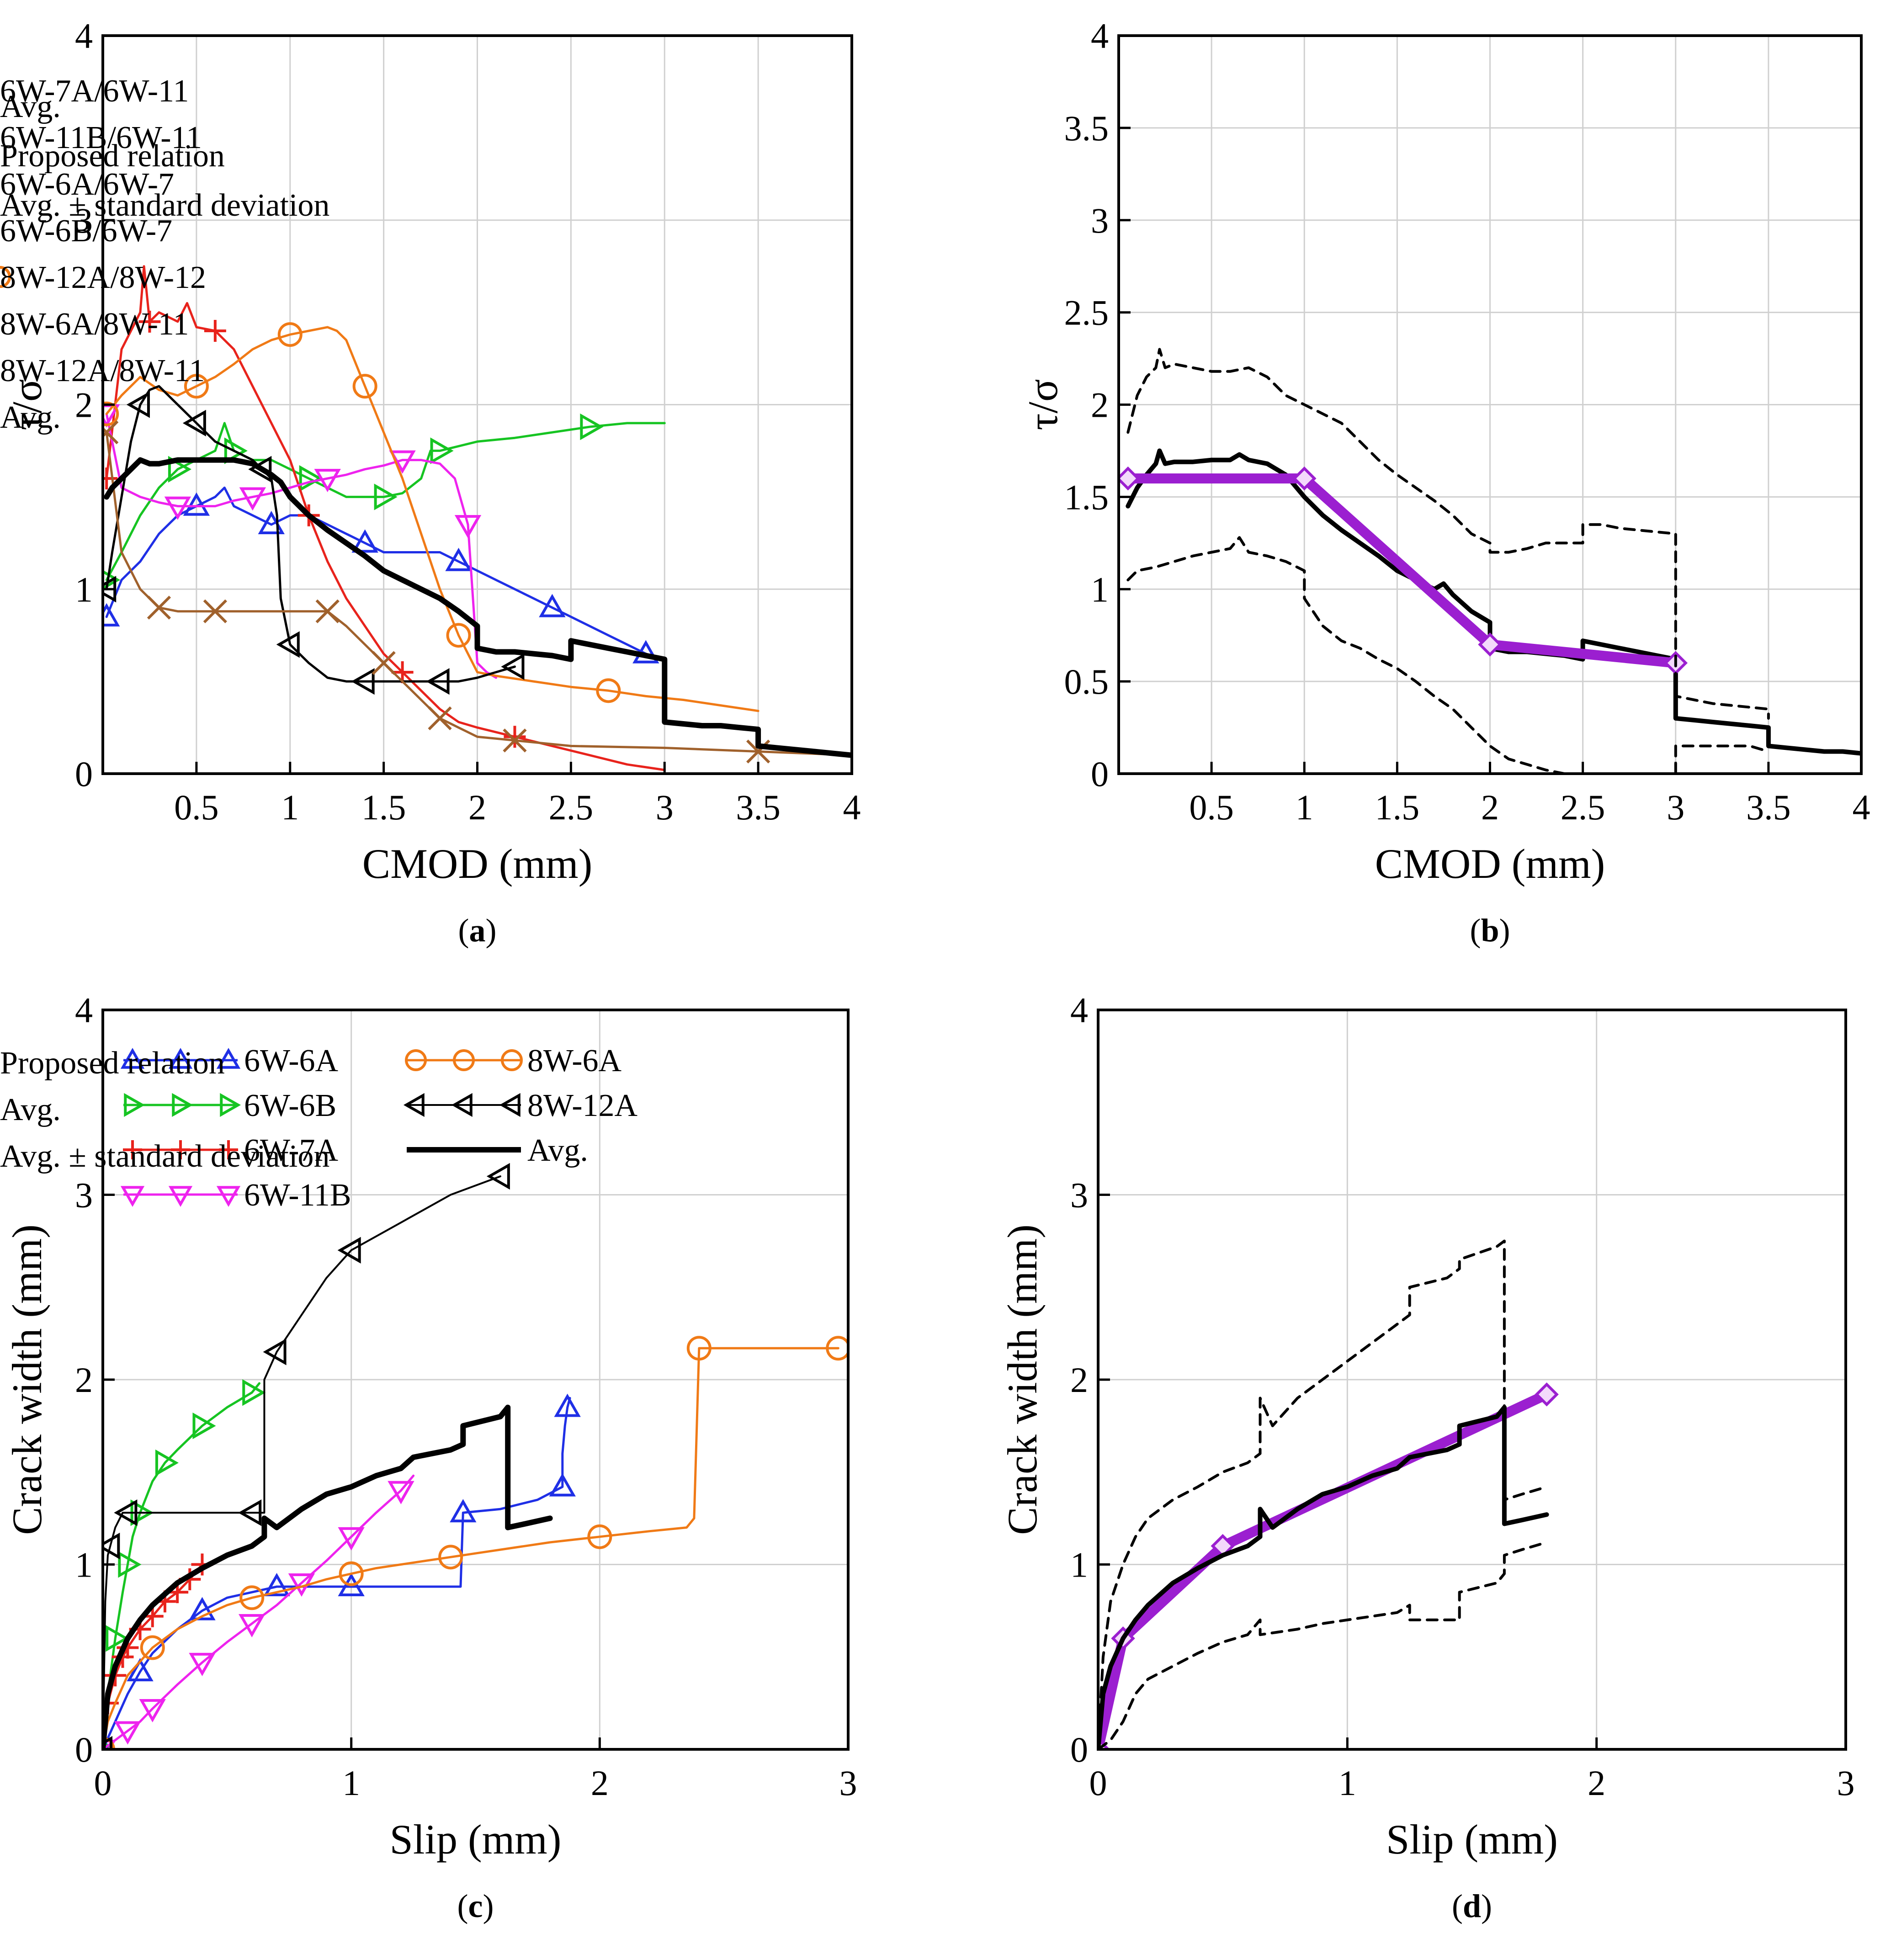 This screenshot has width=1891, height=1960. What do you see at coordinates (574, 1060) in the screenshot?
I see `legend-label: 8W-6A` at bounding box center [574, 1060].